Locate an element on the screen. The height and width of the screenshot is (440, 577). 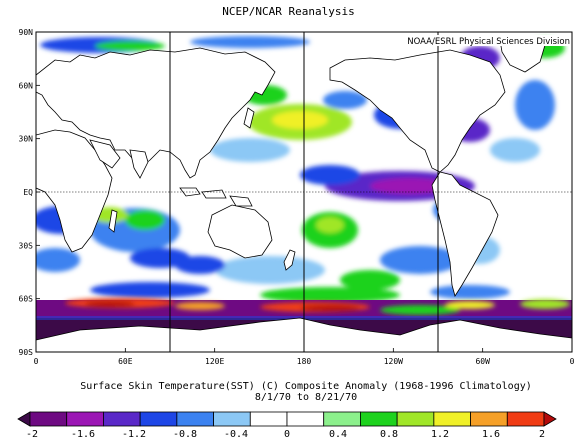
colorbar-tick-label: -0.4 is located at coordinates (236, 434).